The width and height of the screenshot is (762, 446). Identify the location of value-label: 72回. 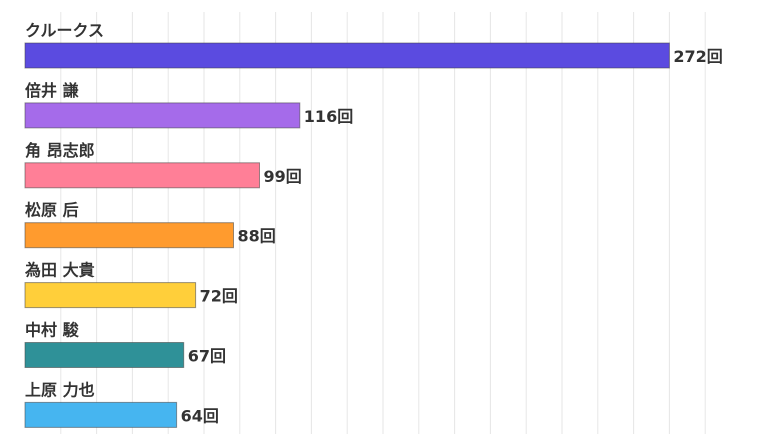
(219, 296).